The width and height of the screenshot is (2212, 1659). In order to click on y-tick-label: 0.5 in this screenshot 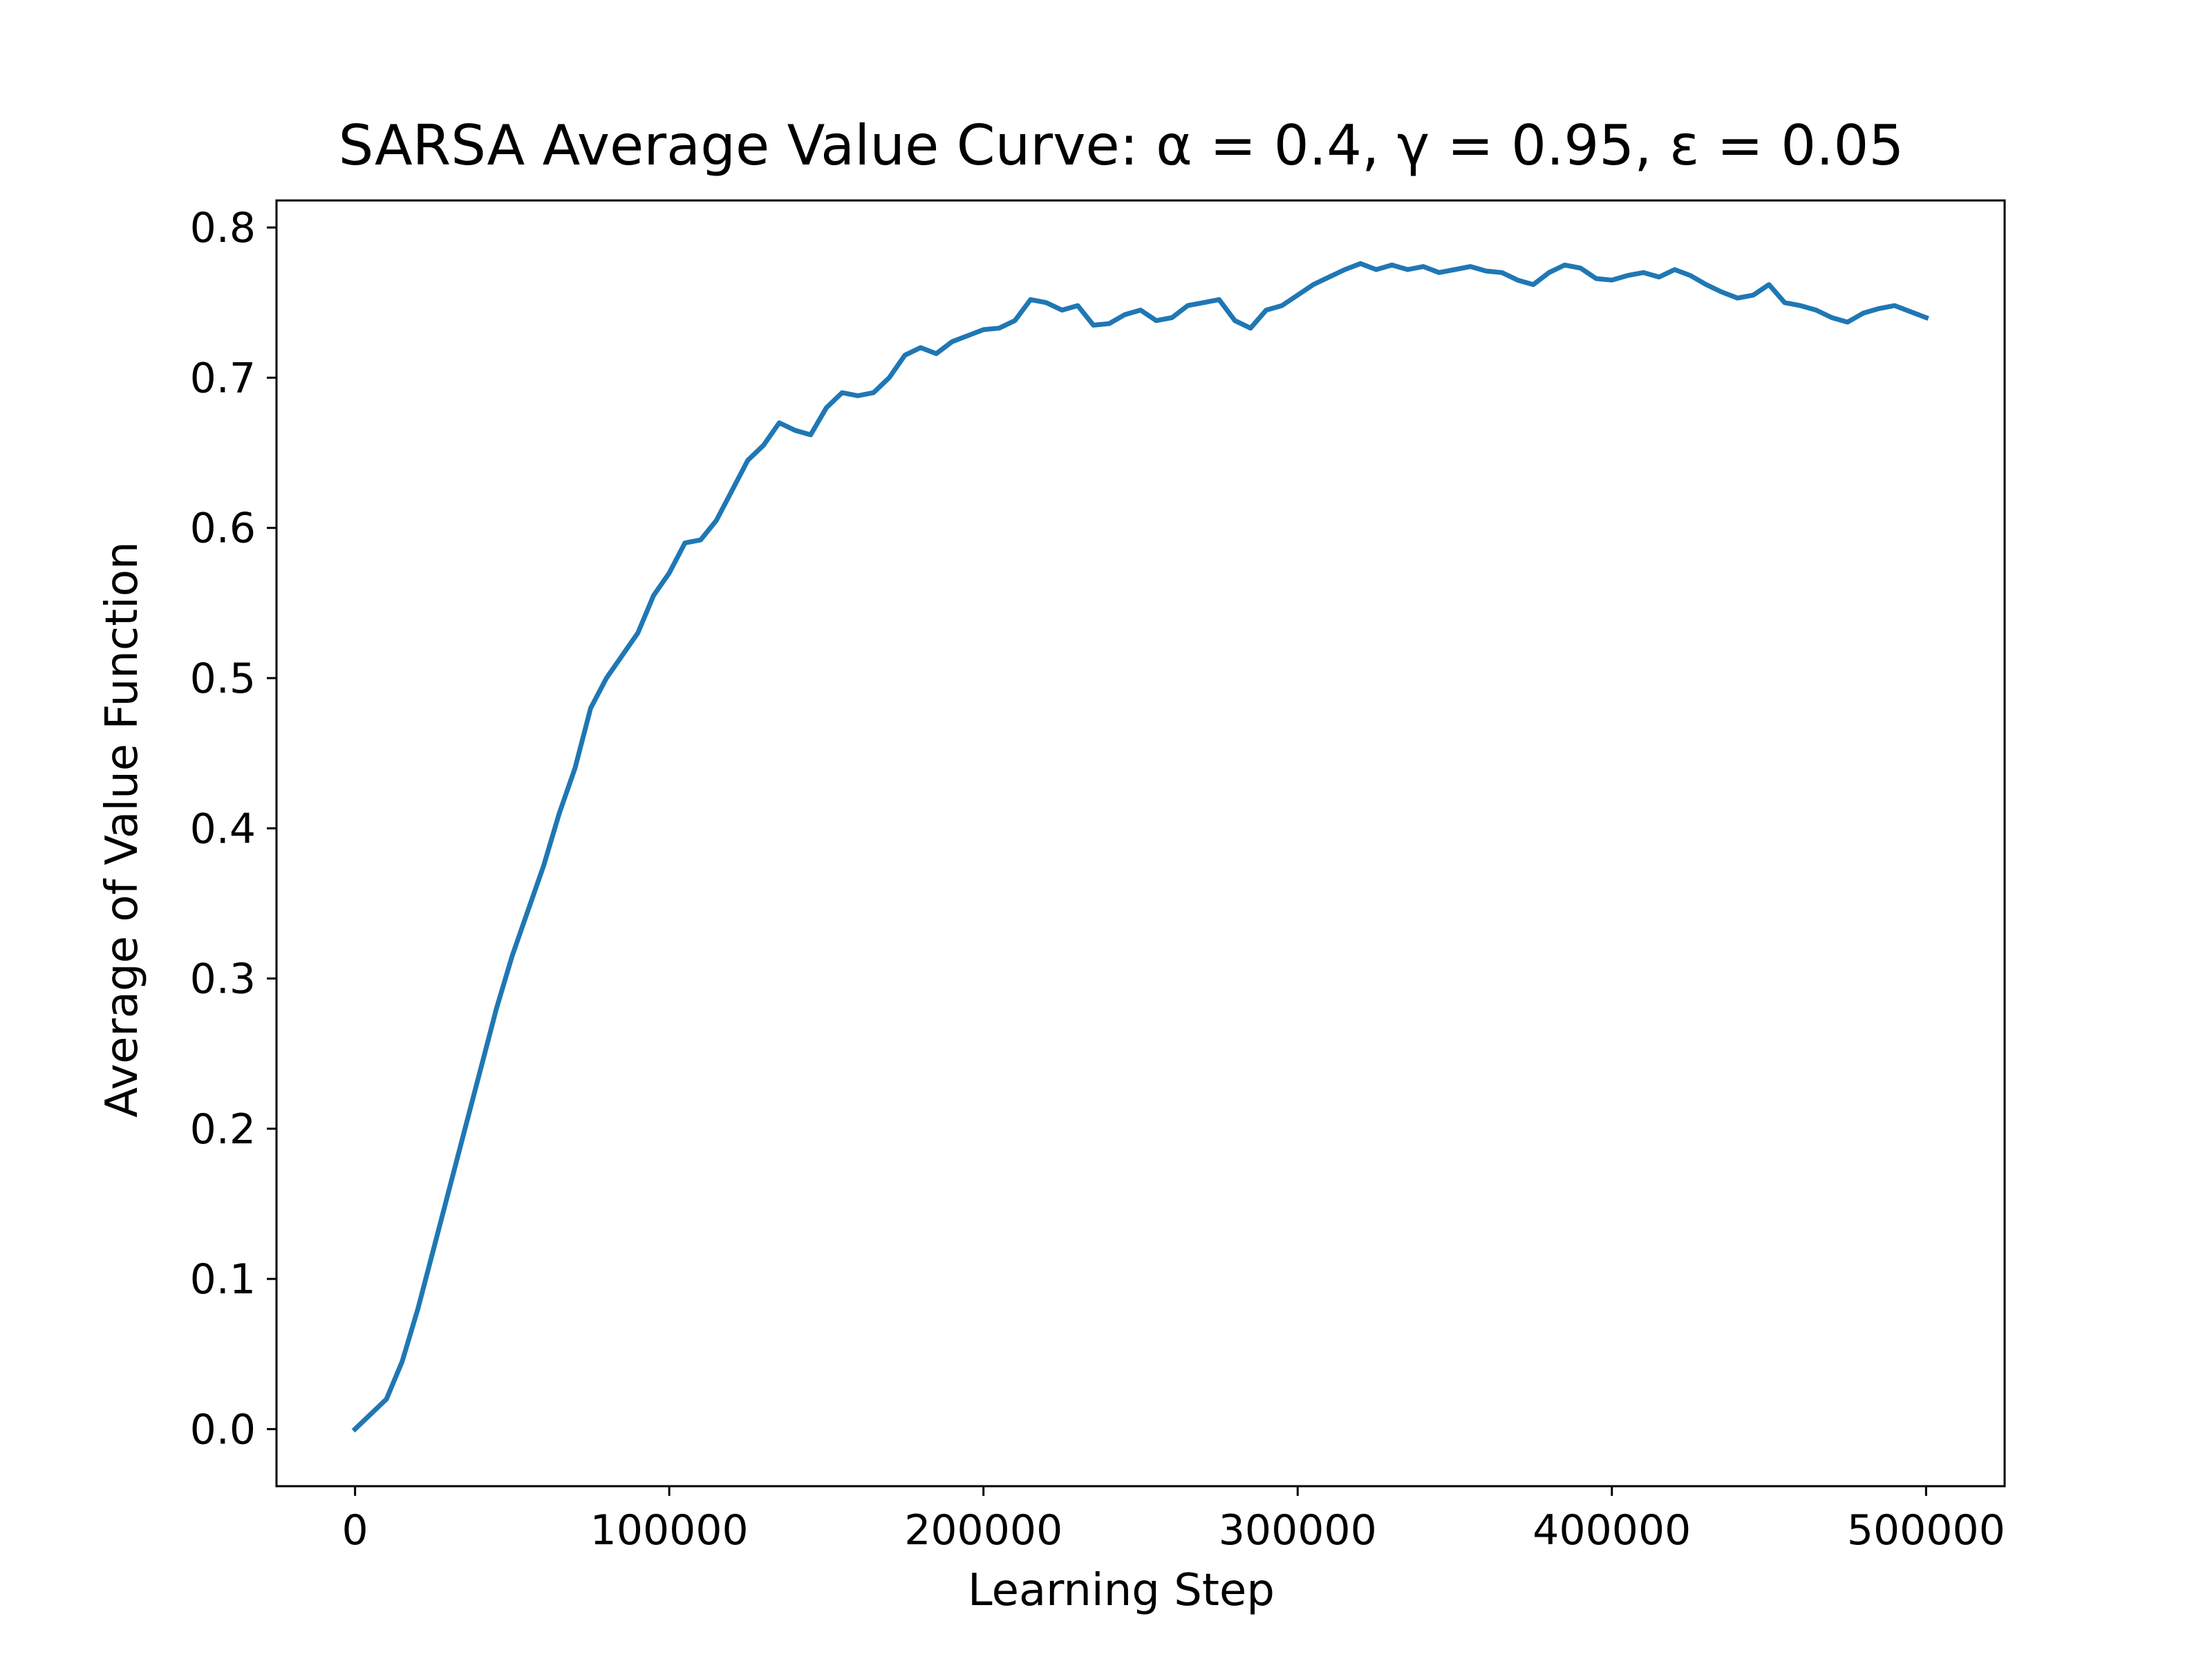, I will do `click(223, 679)`.